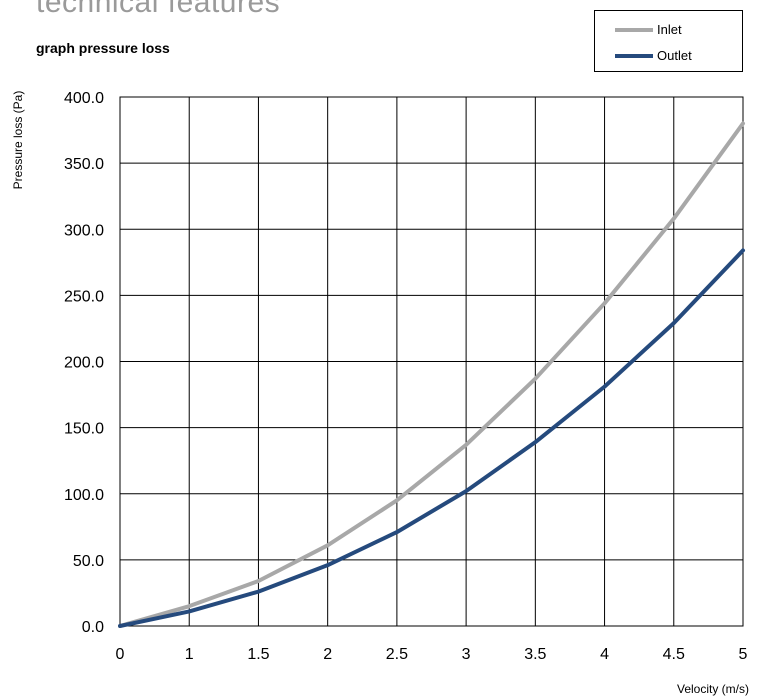 The width and height of the screenshot is (757, 698). Describe the element at coordinates (634, 55) in the screenshot. I see `legend-swatch-outlet` at that location.